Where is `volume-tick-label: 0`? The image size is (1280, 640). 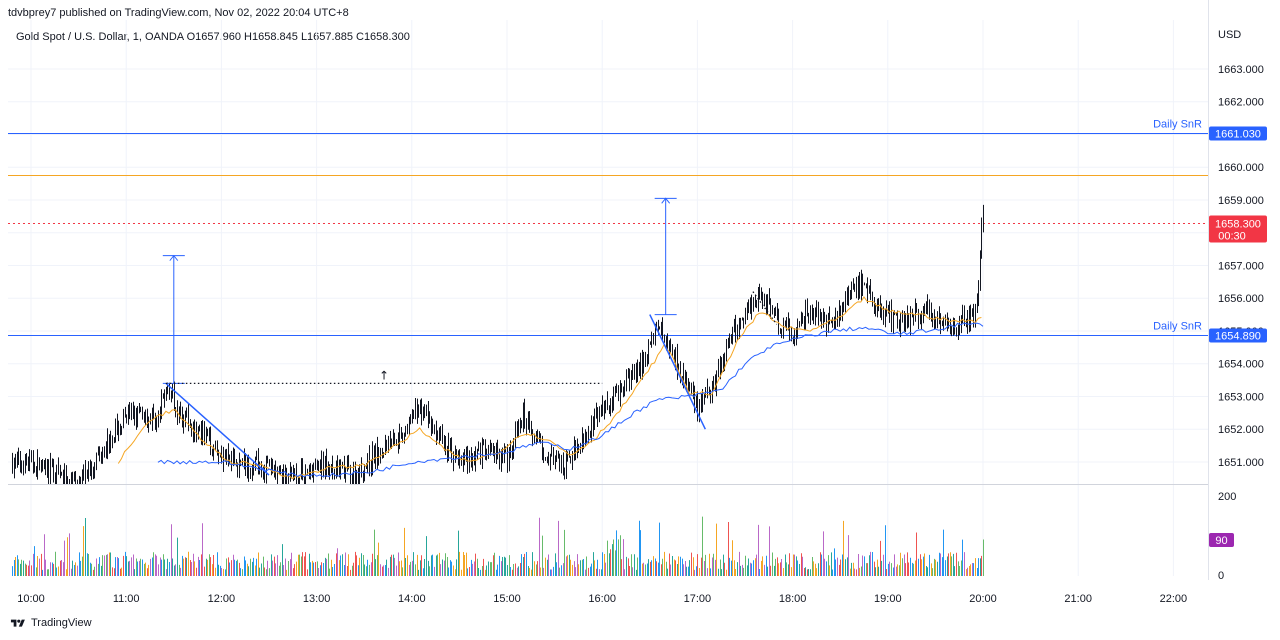 volume-tick-label: 0 is located at coordinates (1221, 576).